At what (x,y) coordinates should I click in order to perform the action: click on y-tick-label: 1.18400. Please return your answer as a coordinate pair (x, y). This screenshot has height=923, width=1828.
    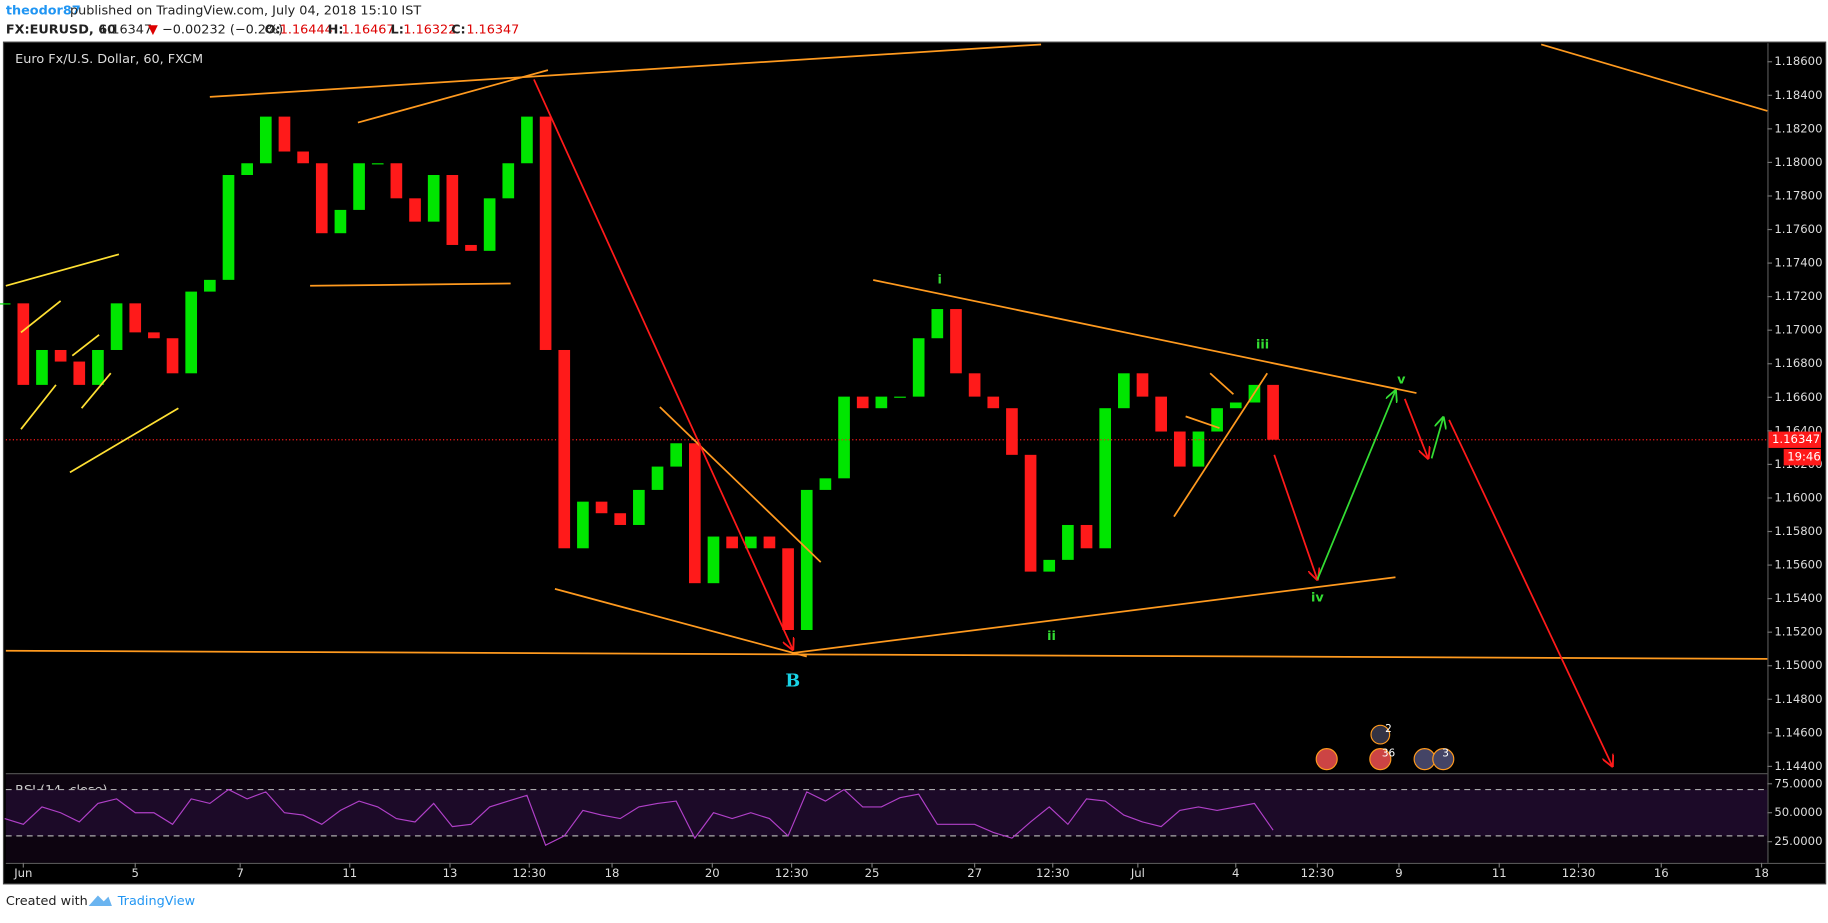
    Looking at the image, I should click on (1798, 95).